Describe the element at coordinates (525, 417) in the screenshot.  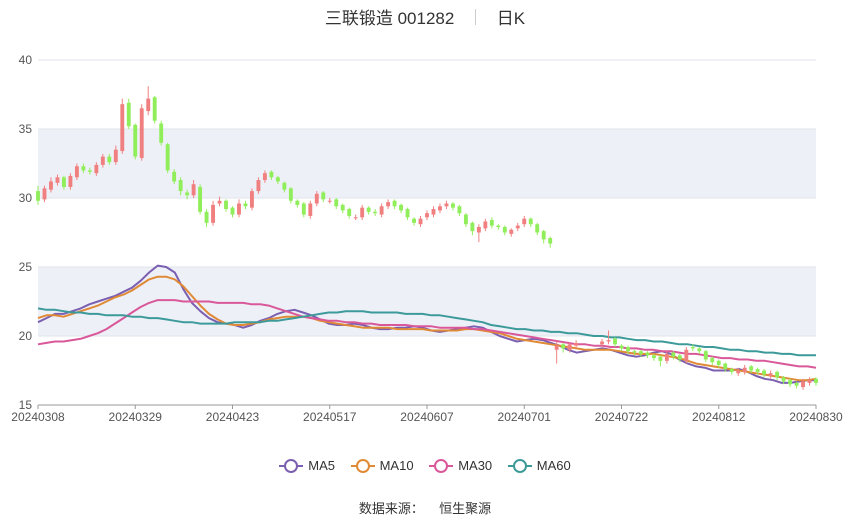
I see `x-tick-label: 20240701` at that location.